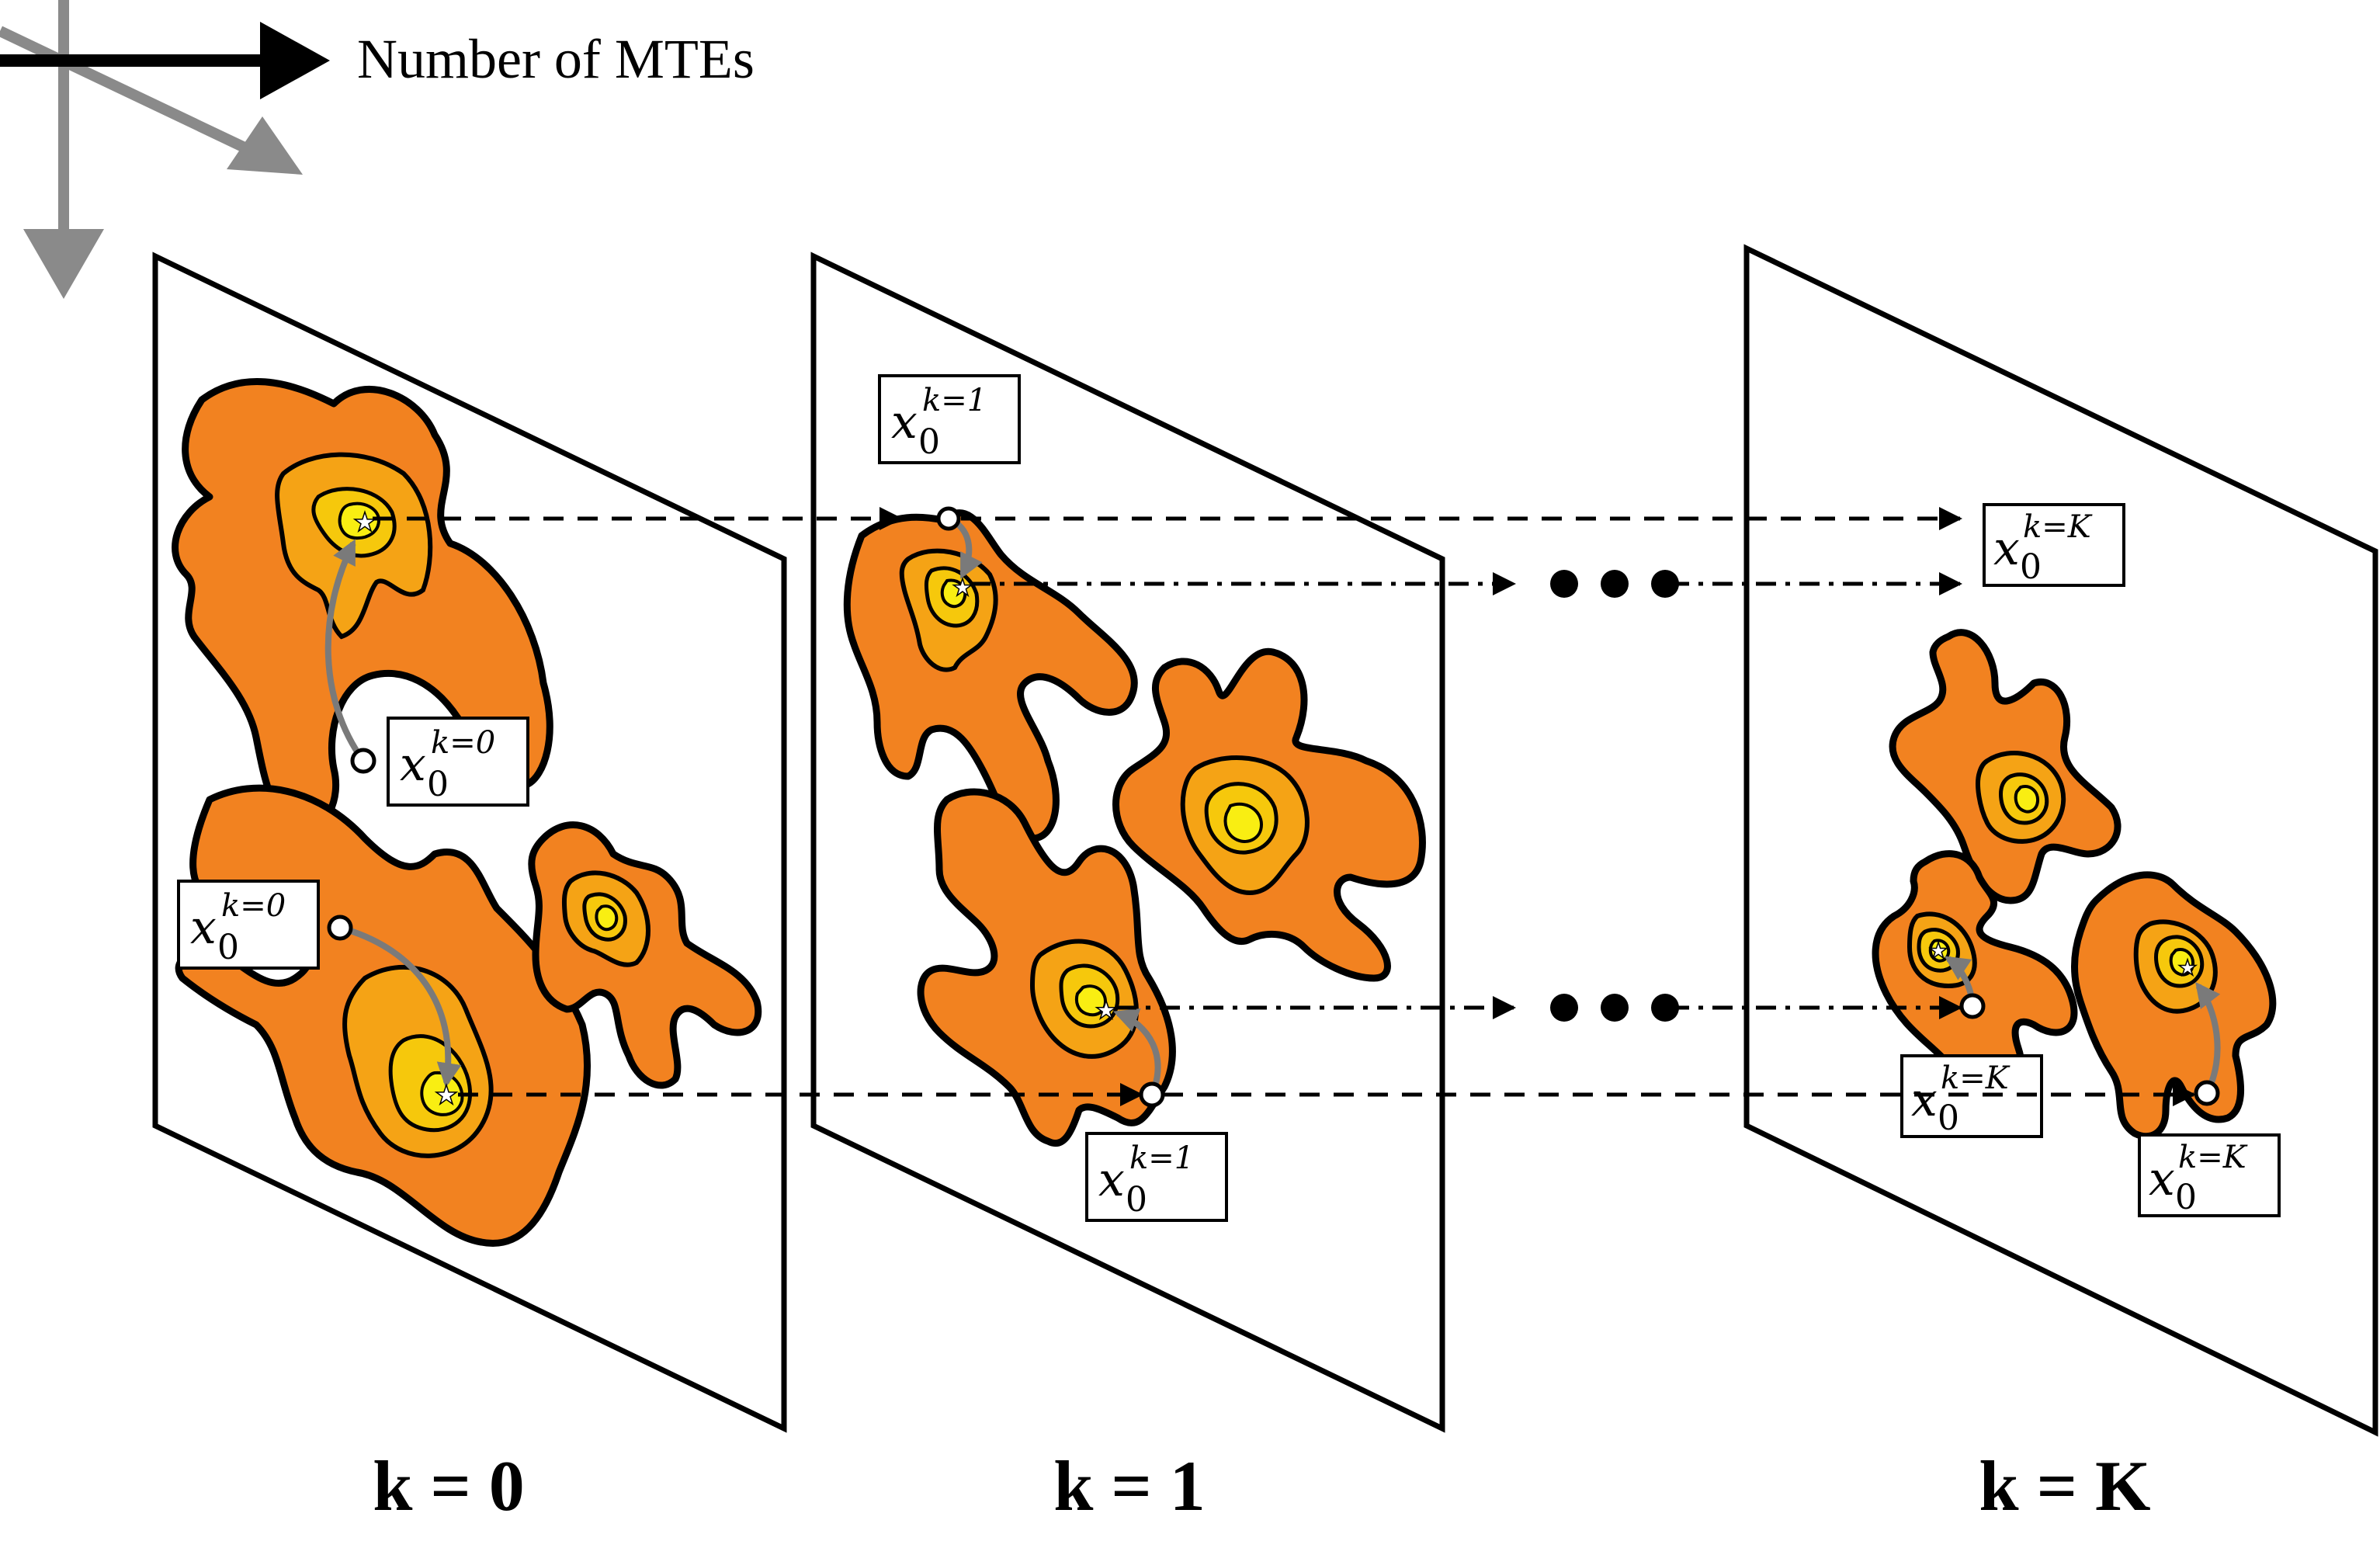 The image size is (2380, 1541). What do you see at coordinates (556, 59) in the screenshot?
I see `axis-main-label: Number of MTEs` at bounding box center [556, 59].